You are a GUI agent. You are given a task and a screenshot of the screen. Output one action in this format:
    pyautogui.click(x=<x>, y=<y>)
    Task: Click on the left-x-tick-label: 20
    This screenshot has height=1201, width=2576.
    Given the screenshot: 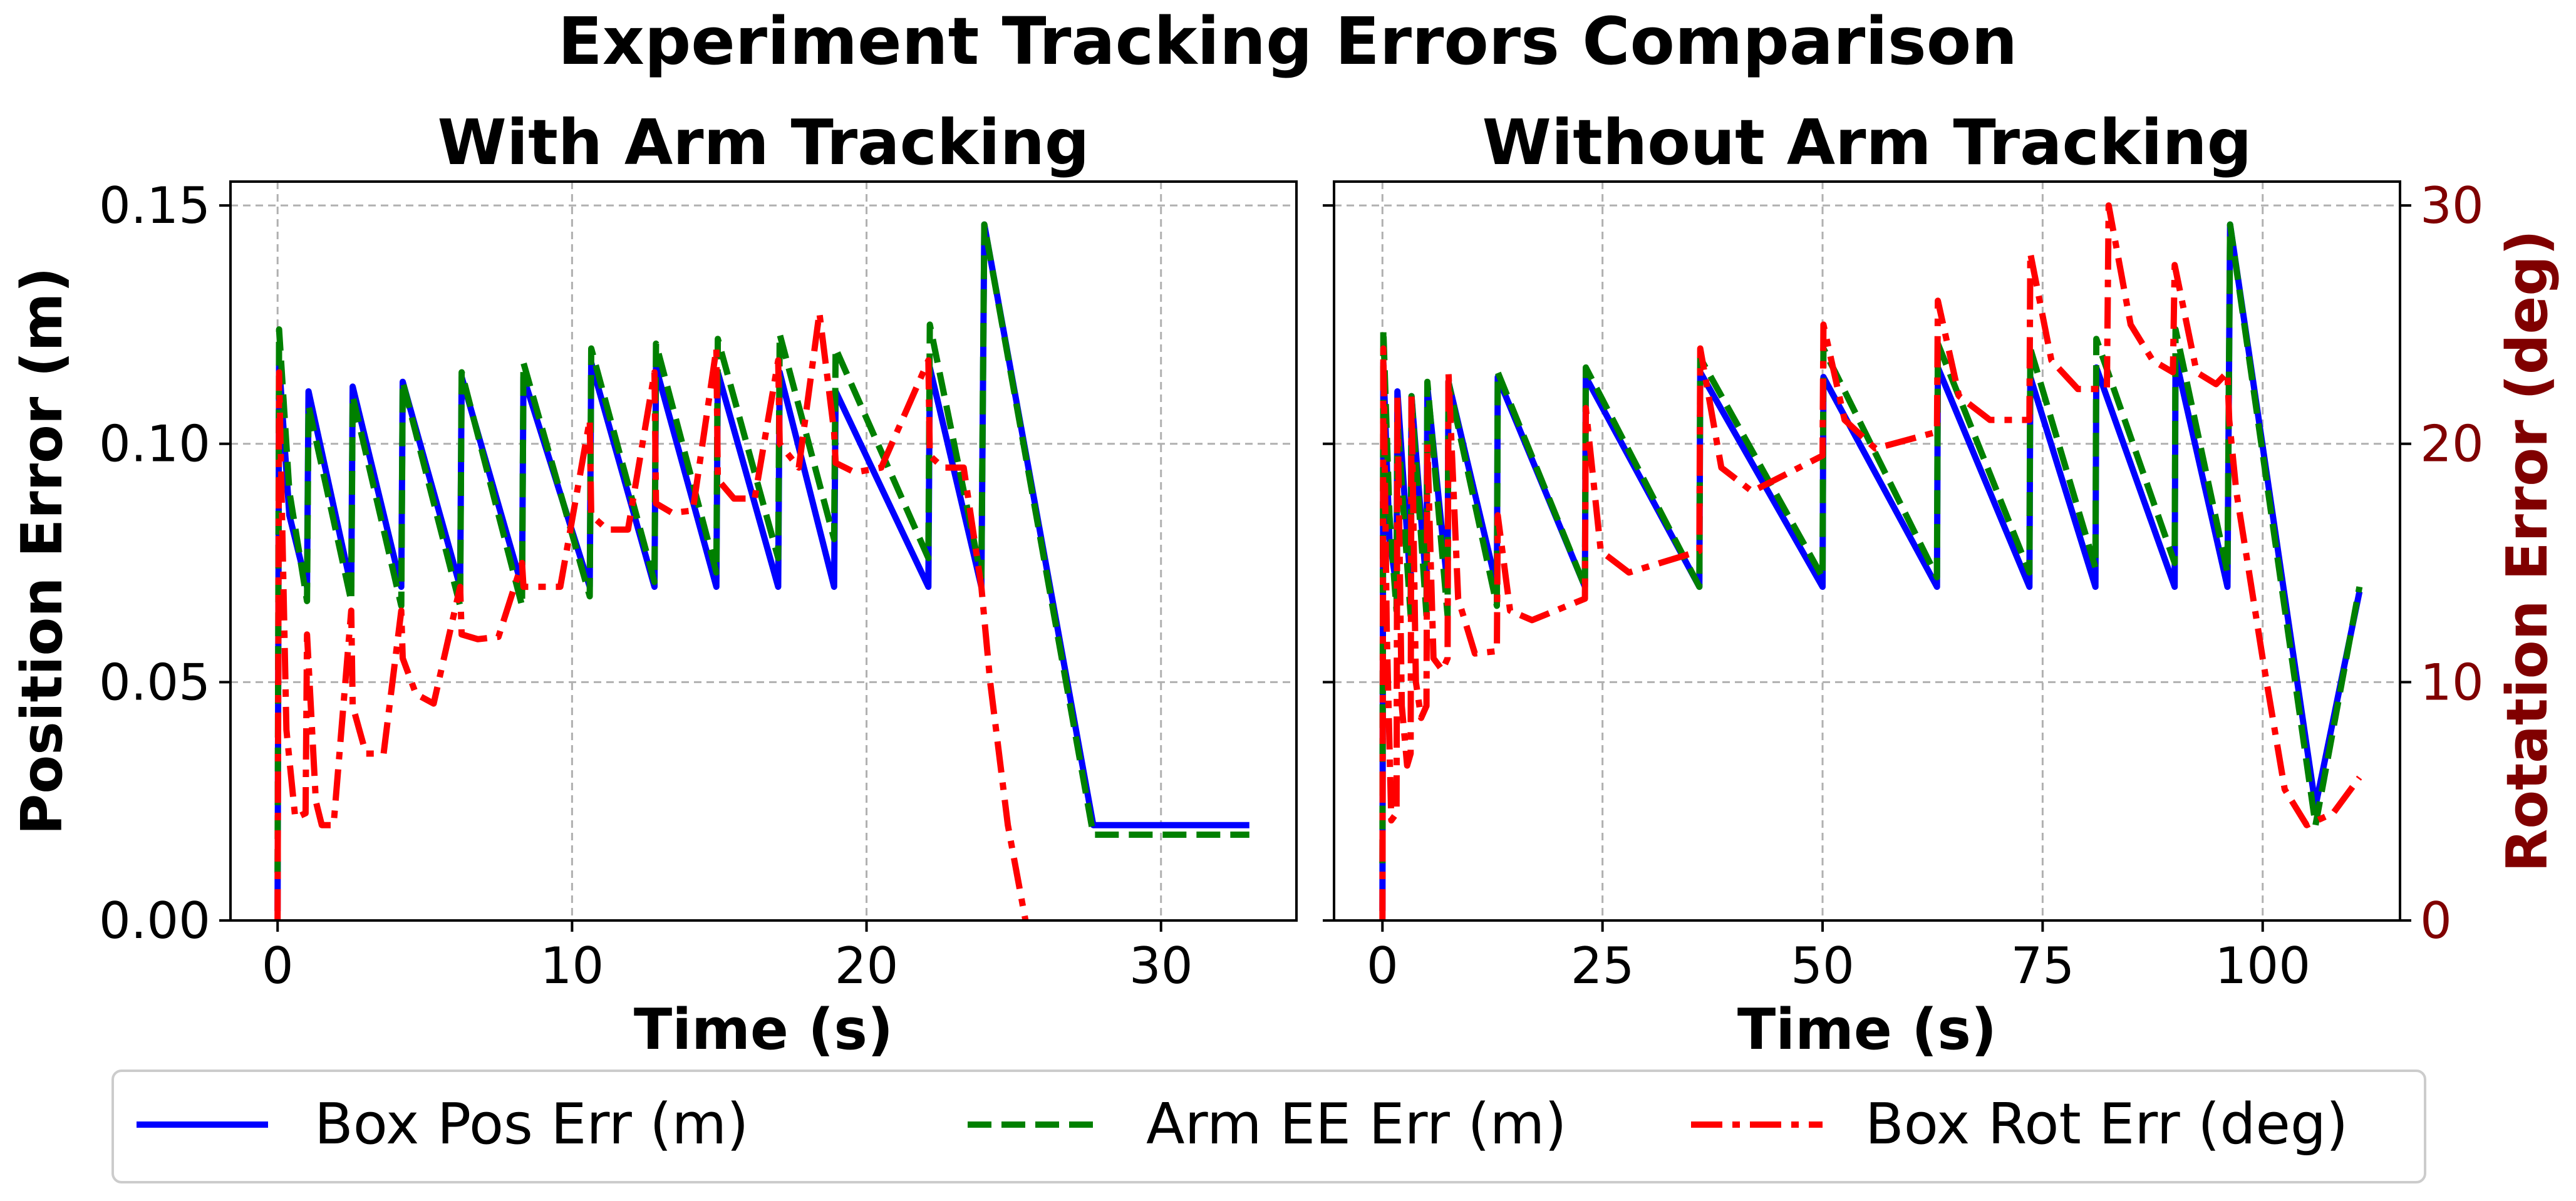 What is the action you would take?
    pyautogui.click(x=867, y=966)
    